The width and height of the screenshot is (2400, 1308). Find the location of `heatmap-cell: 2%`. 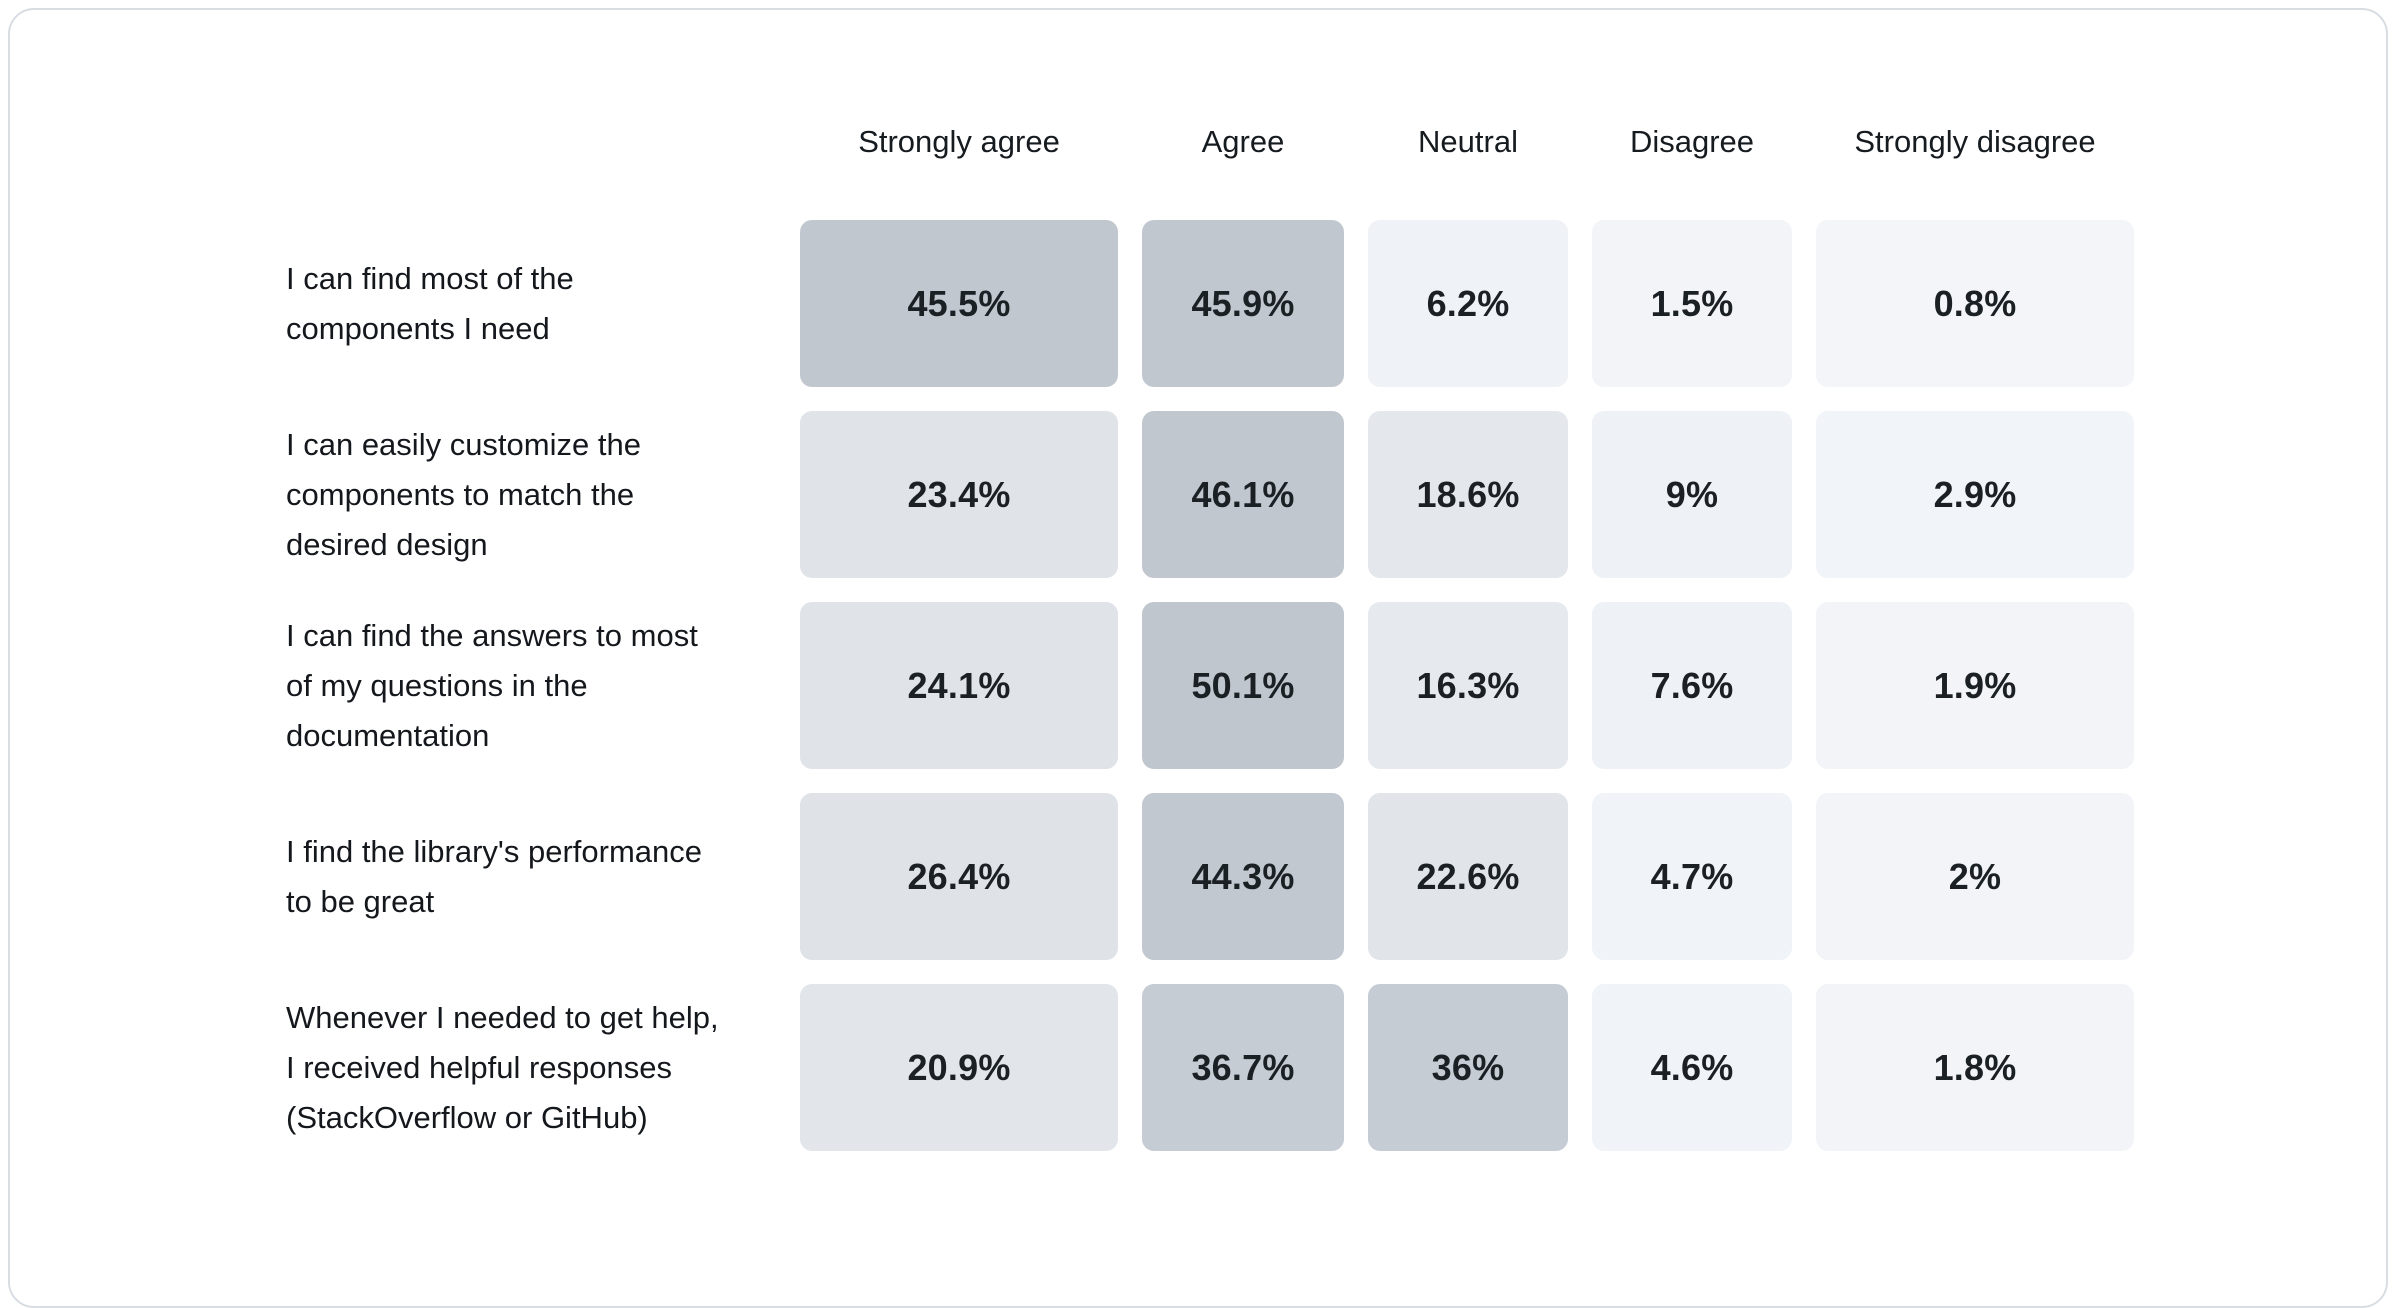

heatmap-cell: 2% is located at coordinates (1975, 876).